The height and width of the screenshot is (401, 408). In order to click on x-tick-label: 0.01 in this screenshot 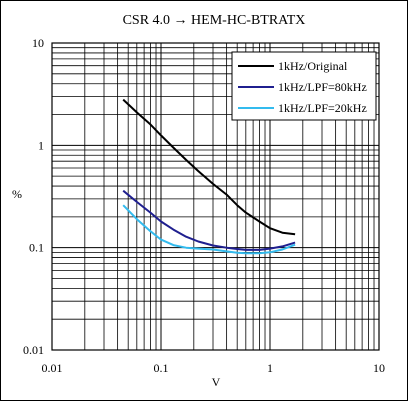, I will do `click(52, 368)`.